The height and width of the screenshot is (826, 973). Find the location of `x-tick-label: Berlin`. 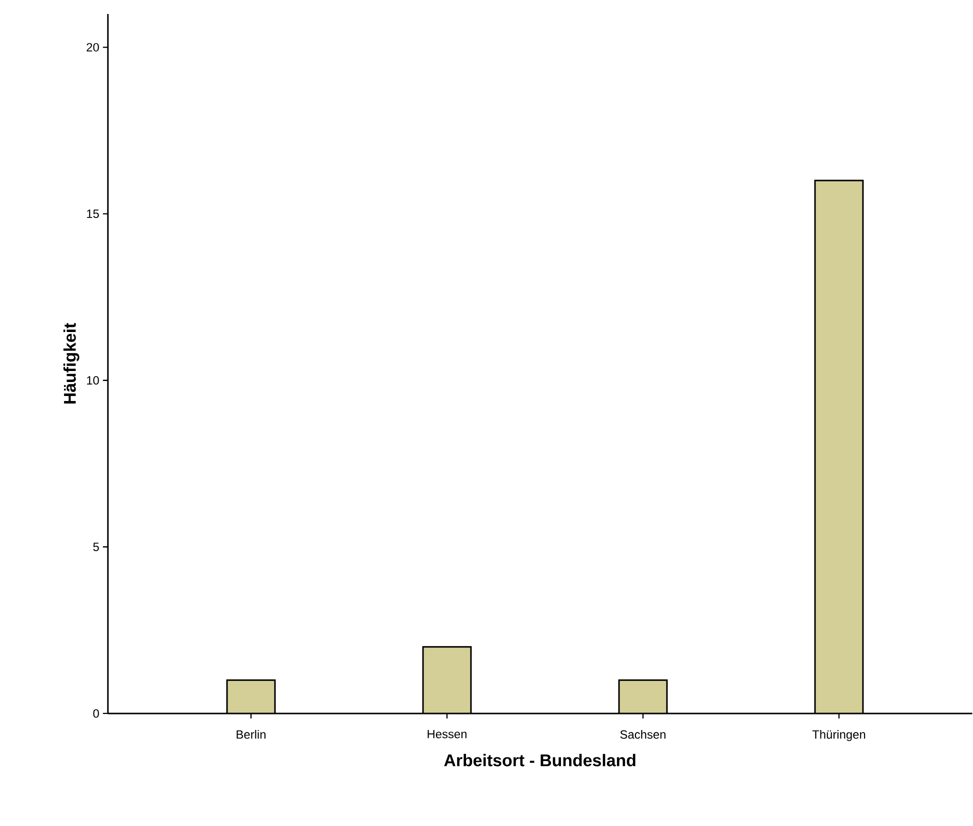

x-tick-label: Berlin is located at coordinates (251, 734).